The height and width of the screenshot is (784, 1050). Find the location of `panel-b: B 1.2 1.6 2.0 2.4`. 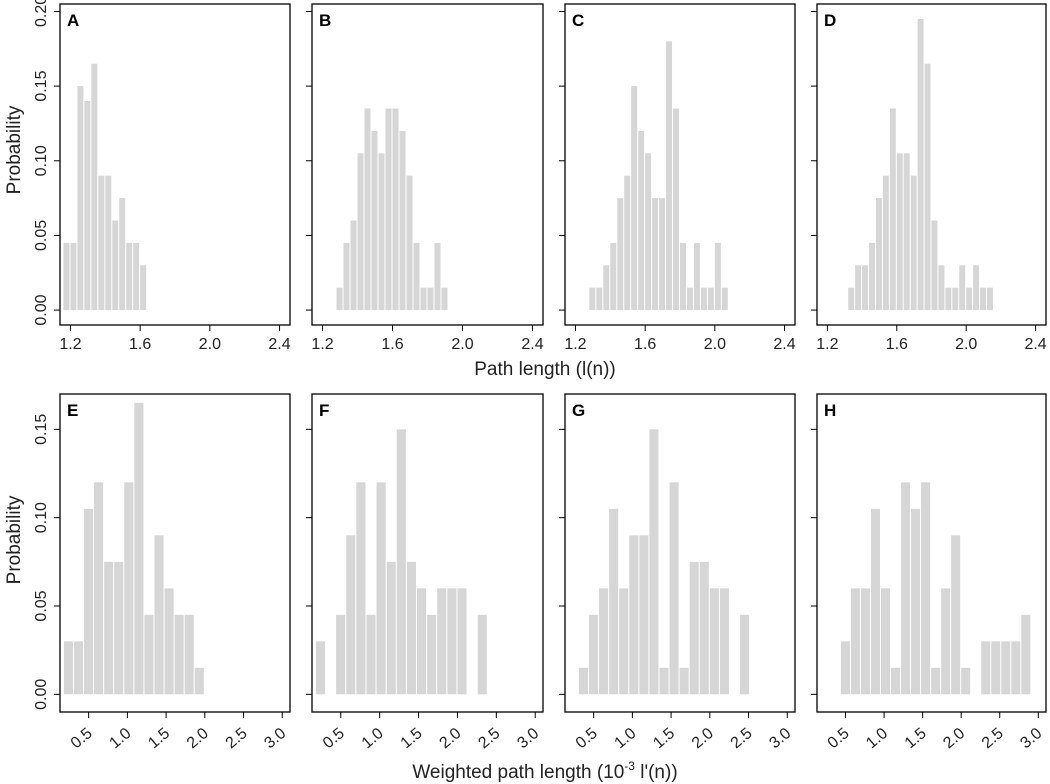

panel-b: B 1.2 1.6 2.0 2.4 is located at coordinates (425, 178).